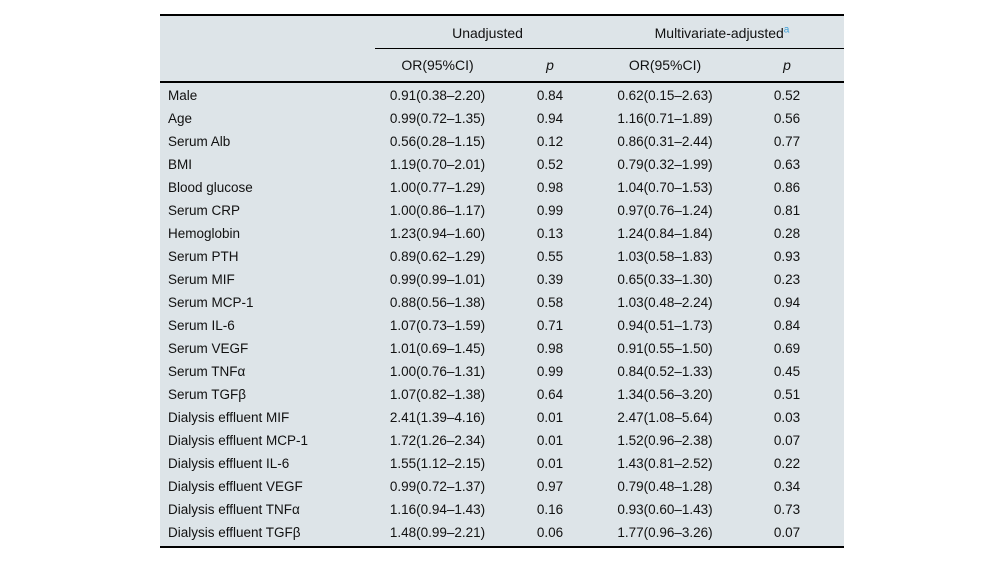 Image resolution: width=1000 pixels, height=563 pixels. I want to click on adjusted-or-value: 0.84(0.52–1.33), so click(665, 371).